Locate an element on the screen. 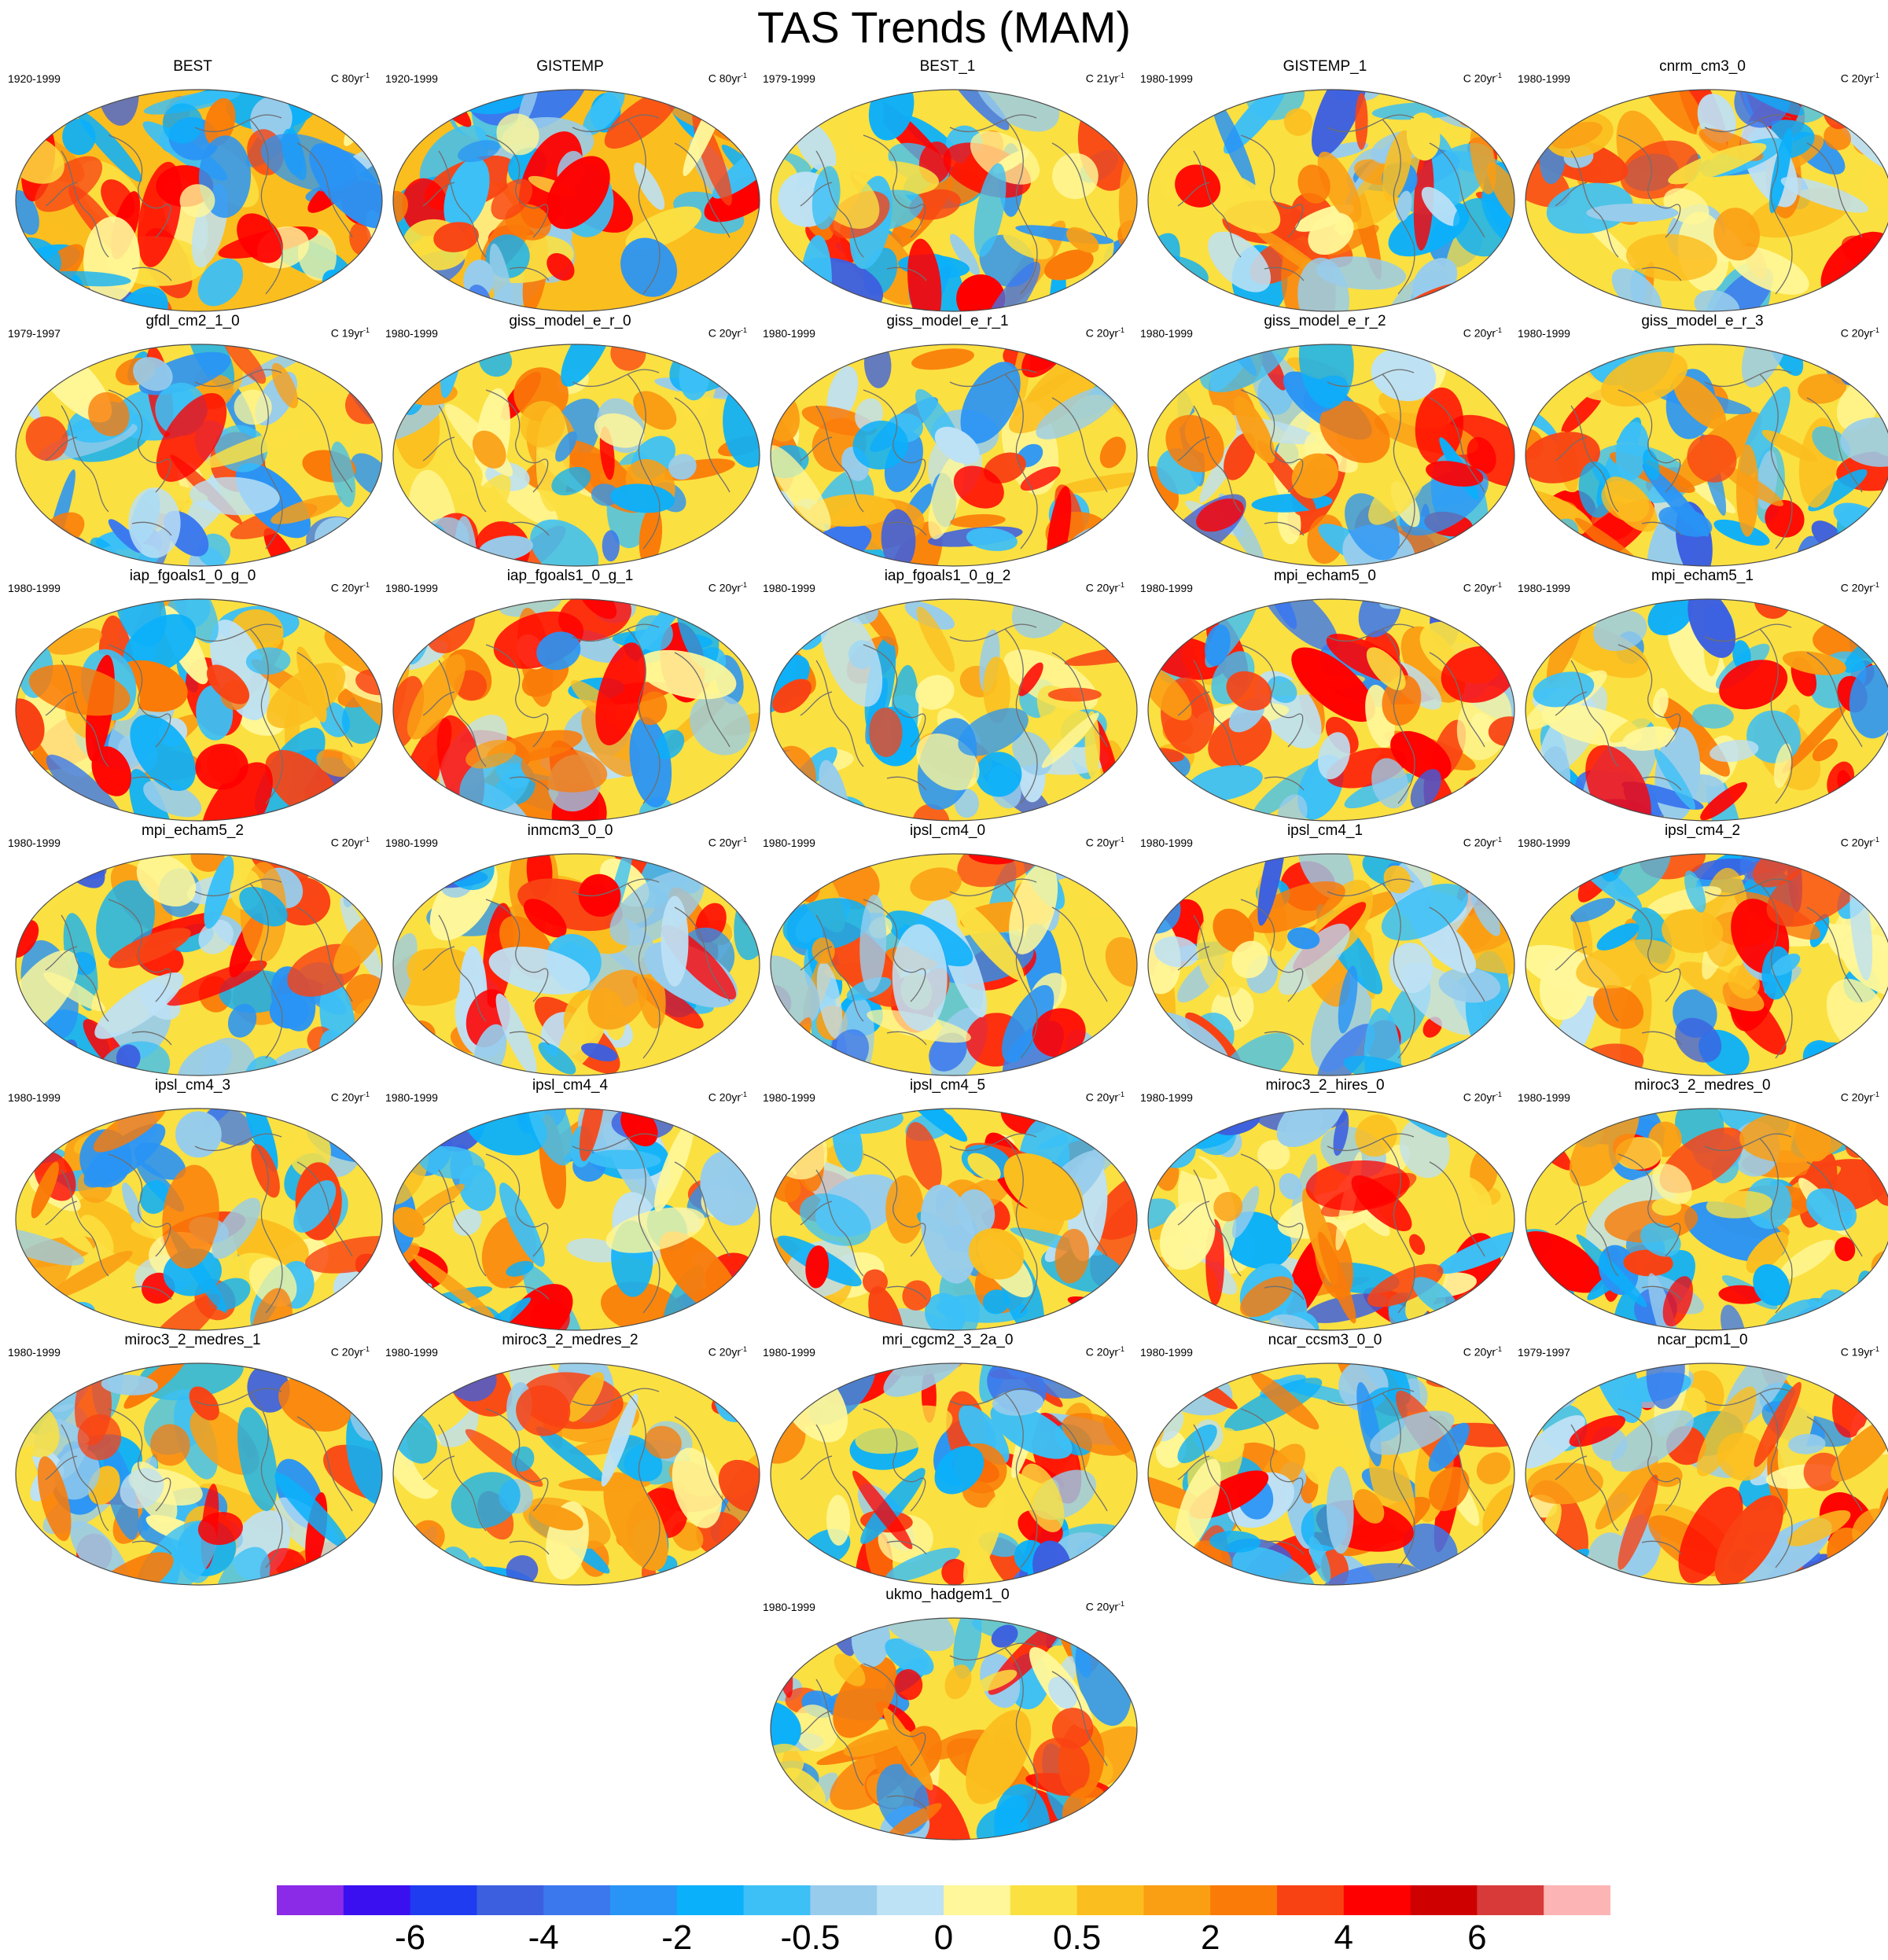 The image size is (1888, 1960). map-panel: gfdl_cm2_1_0 1979-1997 C 19yr-1 is located at coordinates (195, 440).